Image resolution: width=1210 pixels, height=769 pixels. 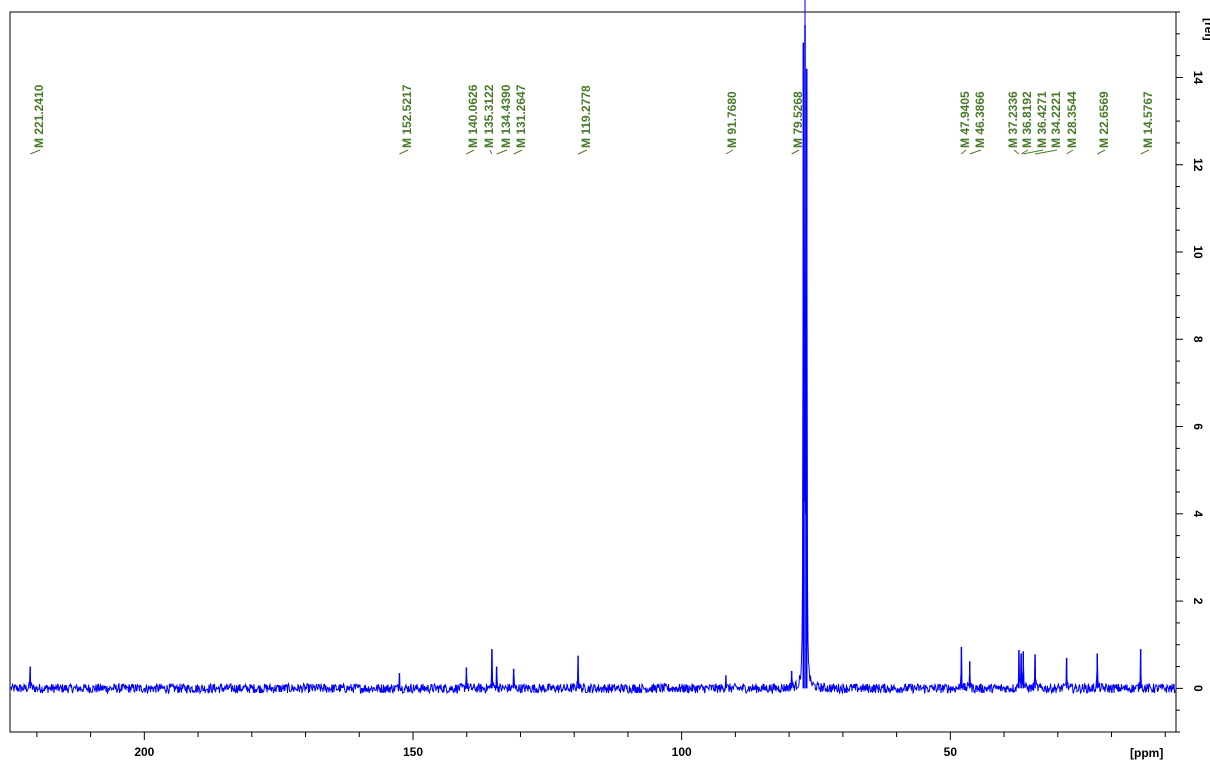 I want to click on peak-label: M 22.6569, so click(x=1104, y=119).